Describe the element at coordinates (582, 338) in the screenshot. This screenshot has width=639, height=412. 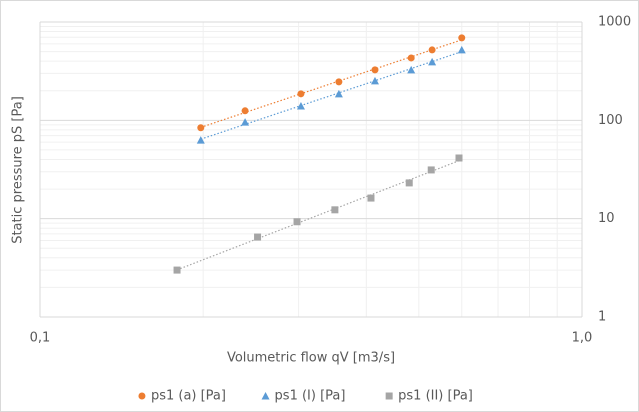
I see `x-tick-label: 1,0` at that location.